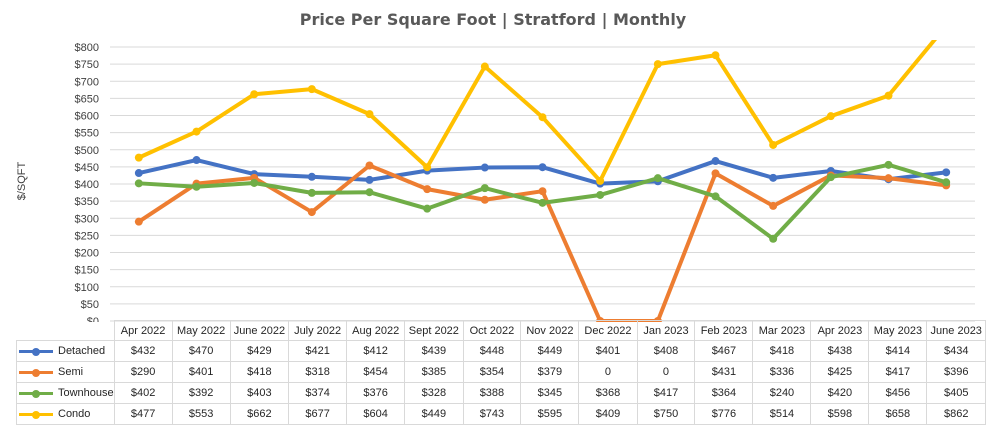  What do you see at coordinates (550, 393) in the screenshot?
I see `data-label-townhouse: $345` at bounding box center [550, 393].